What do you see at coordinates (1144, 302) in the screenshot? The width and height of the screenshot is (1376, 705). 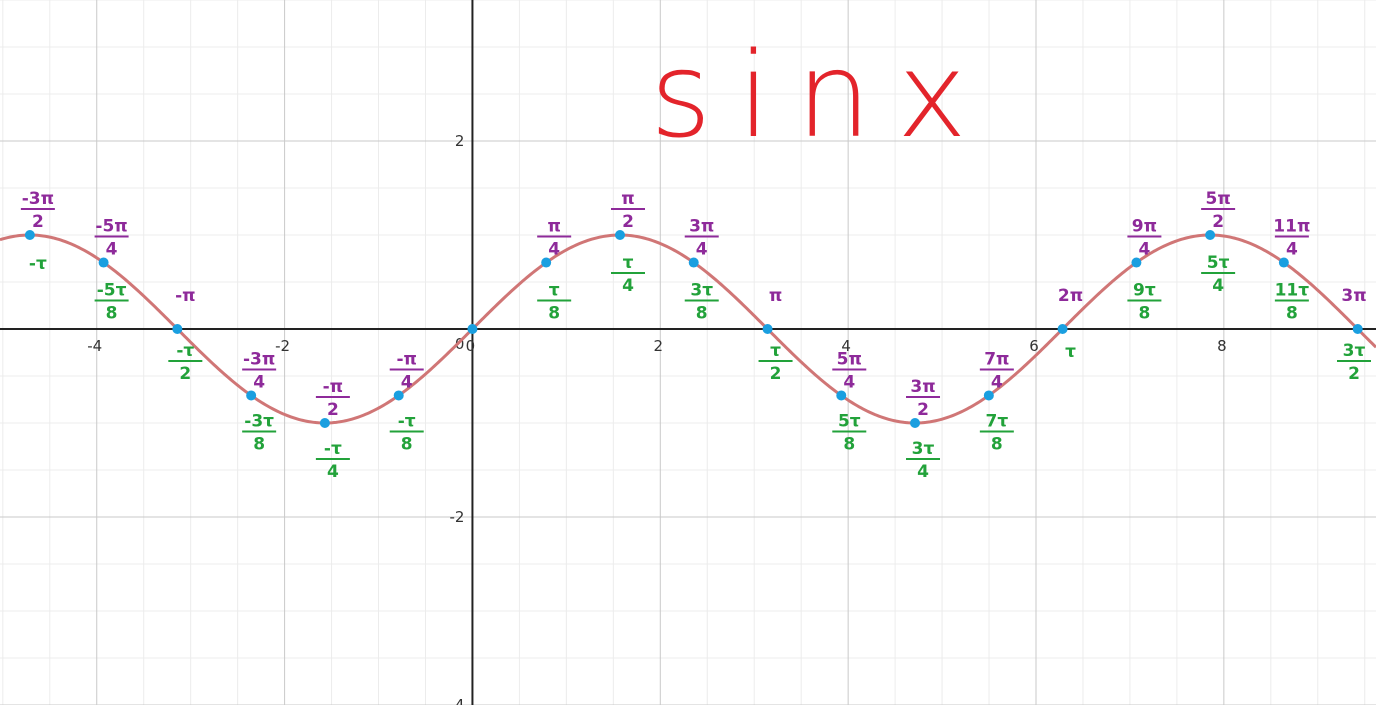 I see `tau-label: 9τ8` at bounding box center [1144, 302].